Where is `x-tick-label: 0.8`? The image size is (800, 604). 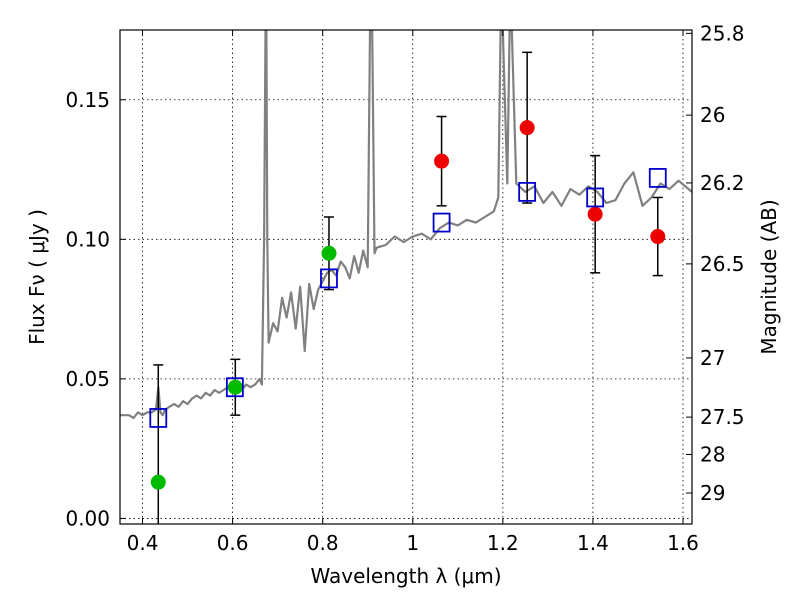 x-tick-label: 0.8 is located at coordinates (323, 543).